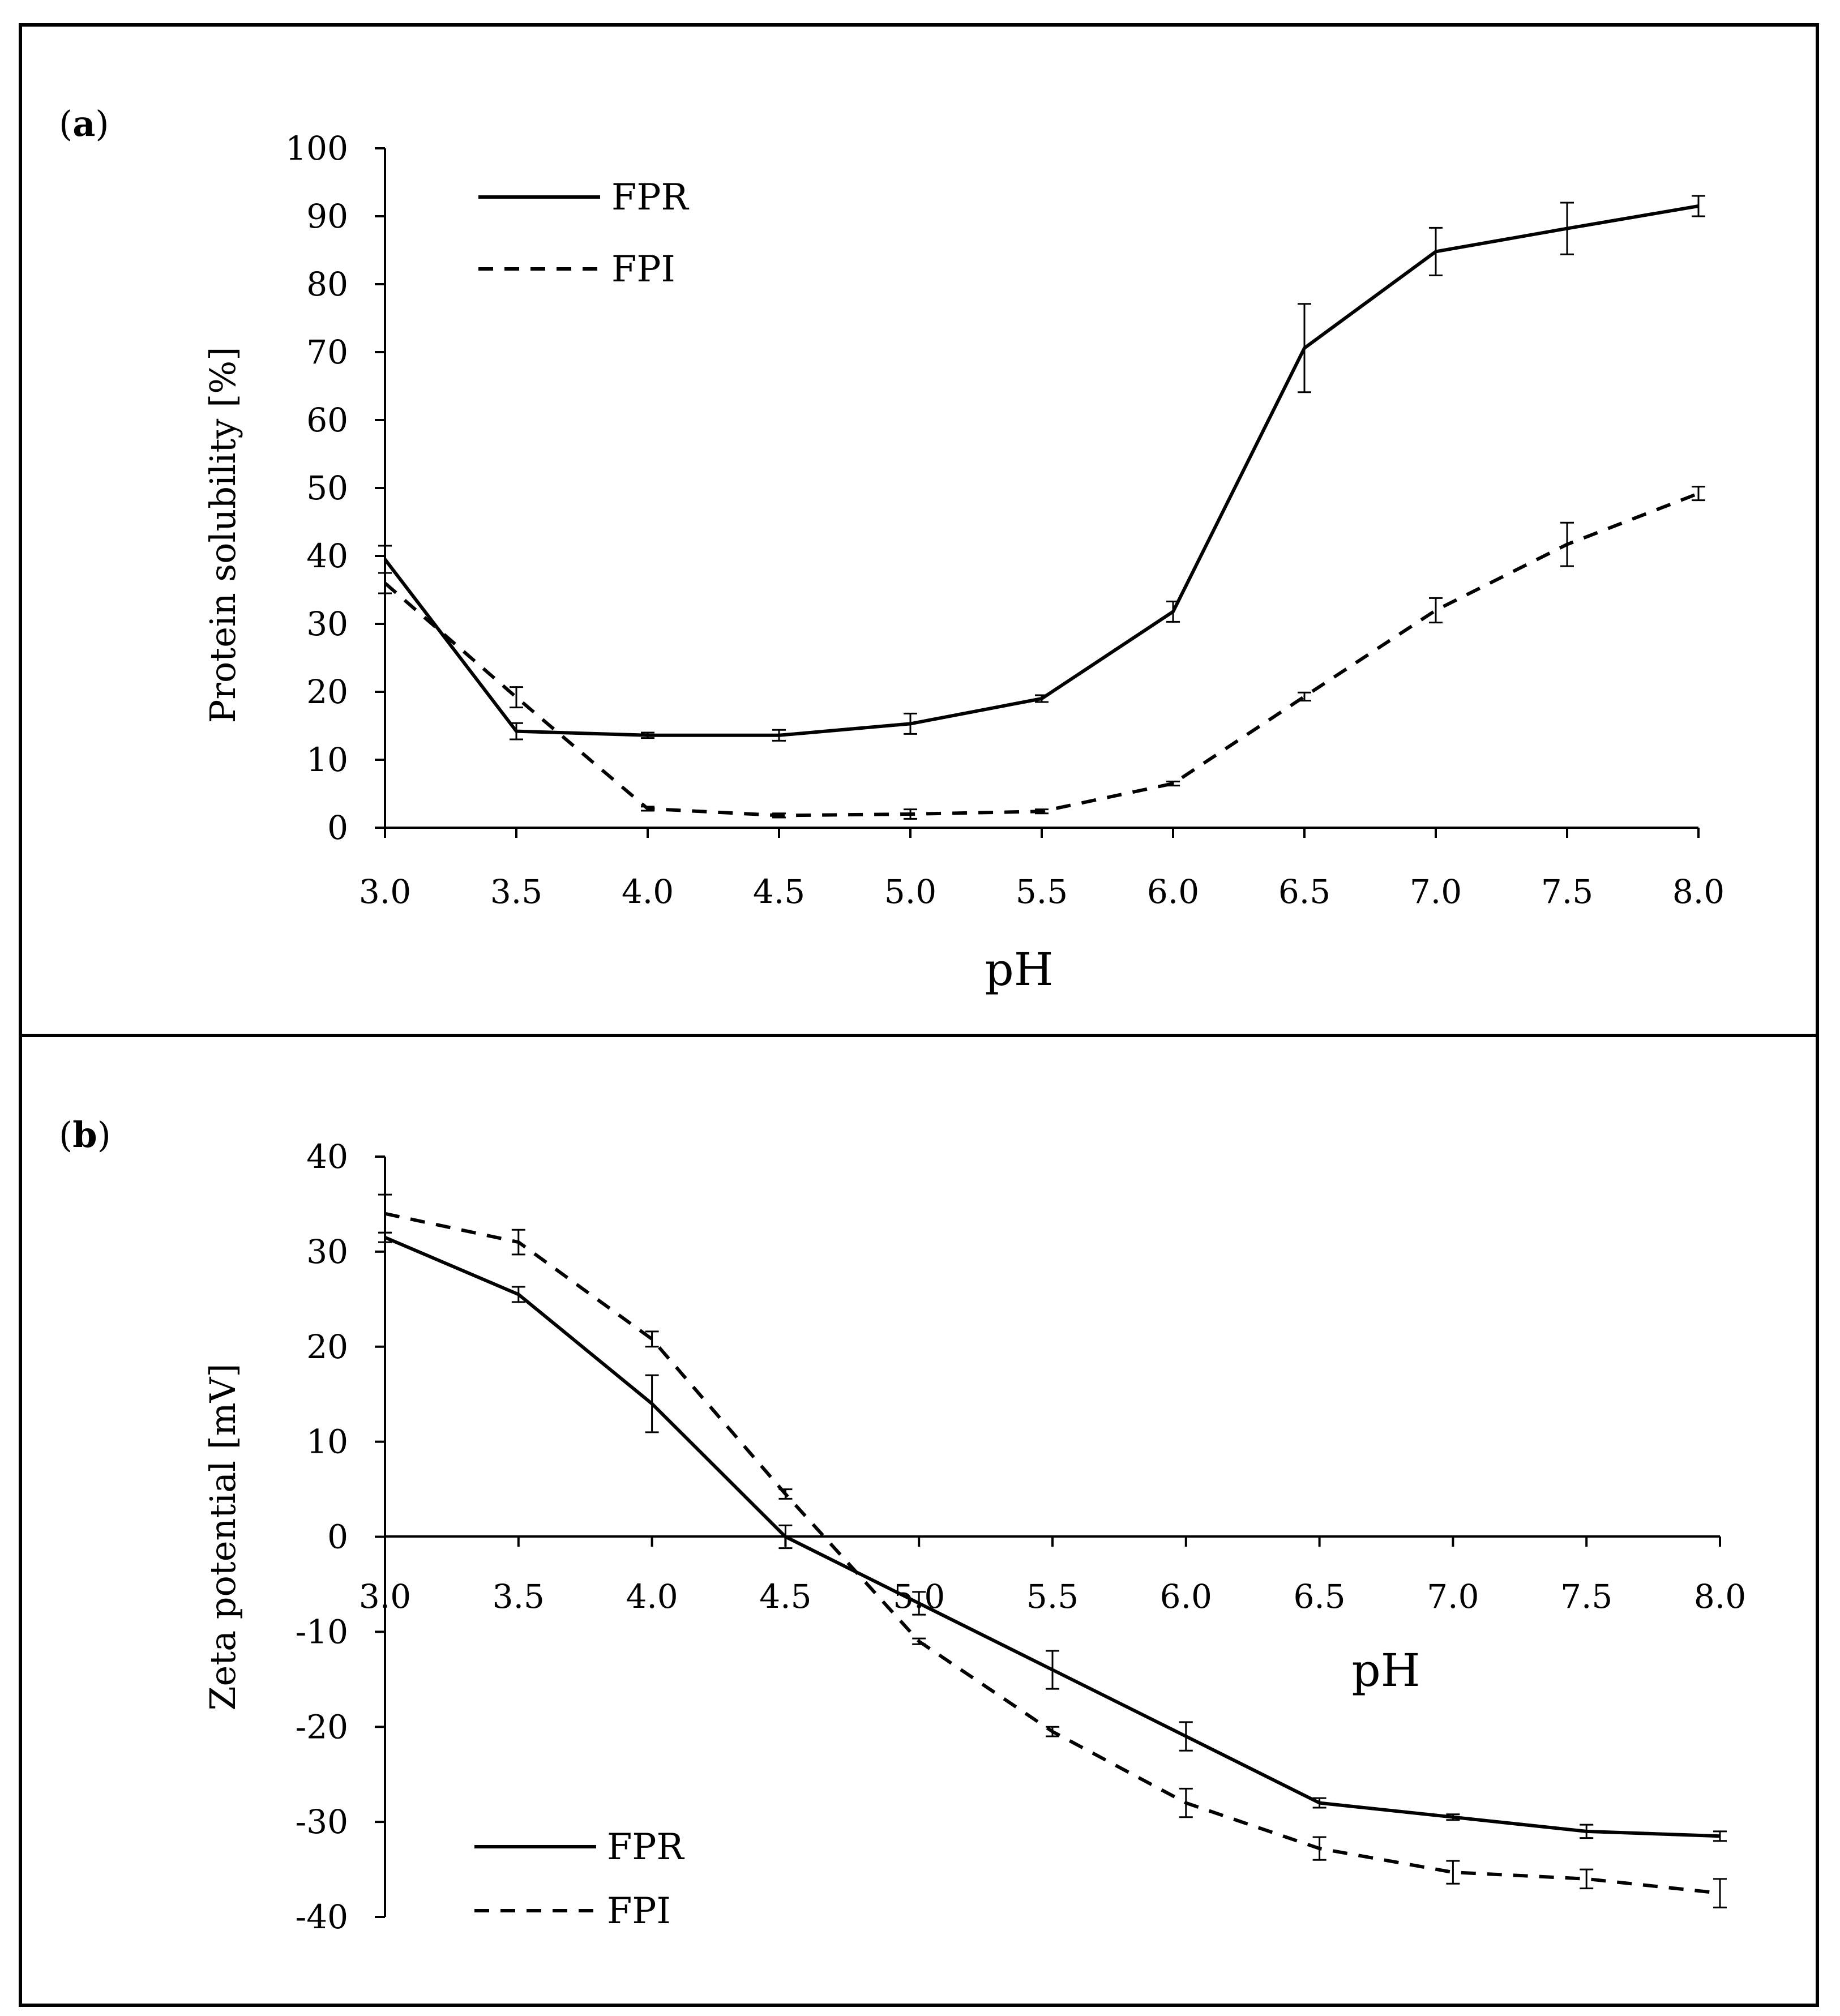 This screenshot has height=2016, width=1840. What do you see at coordinates (385, 1596) in the screenshot?
I see `x-tick-label-b: 3.0` at bounding box center [385, 1596].